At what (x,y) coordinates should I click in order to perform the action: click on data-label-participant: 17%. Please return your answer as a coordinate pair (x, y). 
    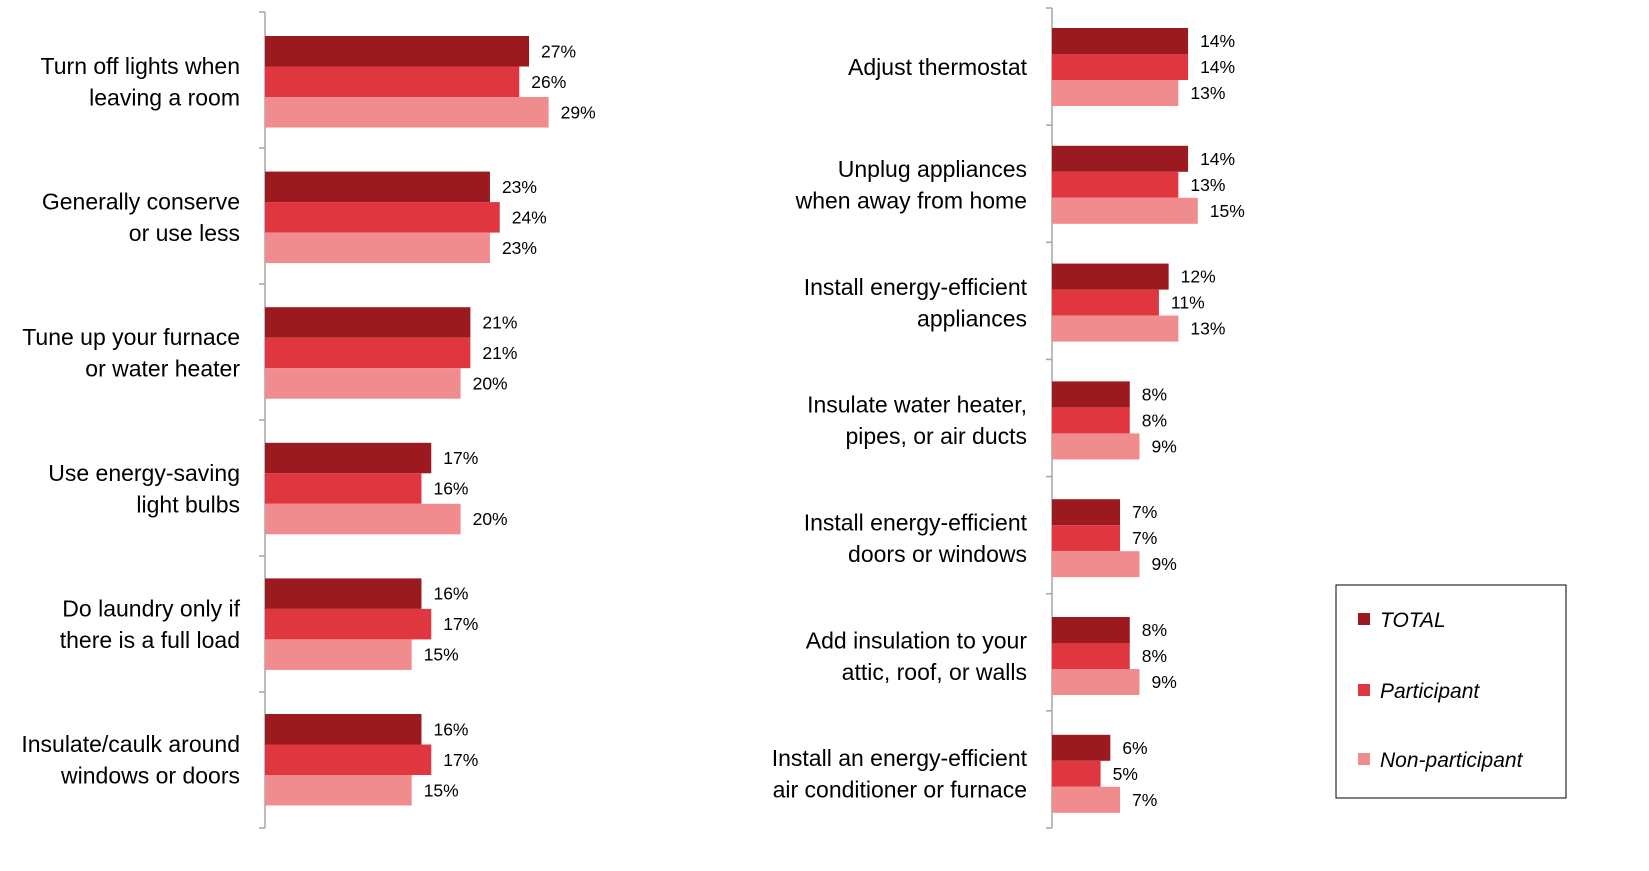
    Looking at the image, I should click on (460, 624).